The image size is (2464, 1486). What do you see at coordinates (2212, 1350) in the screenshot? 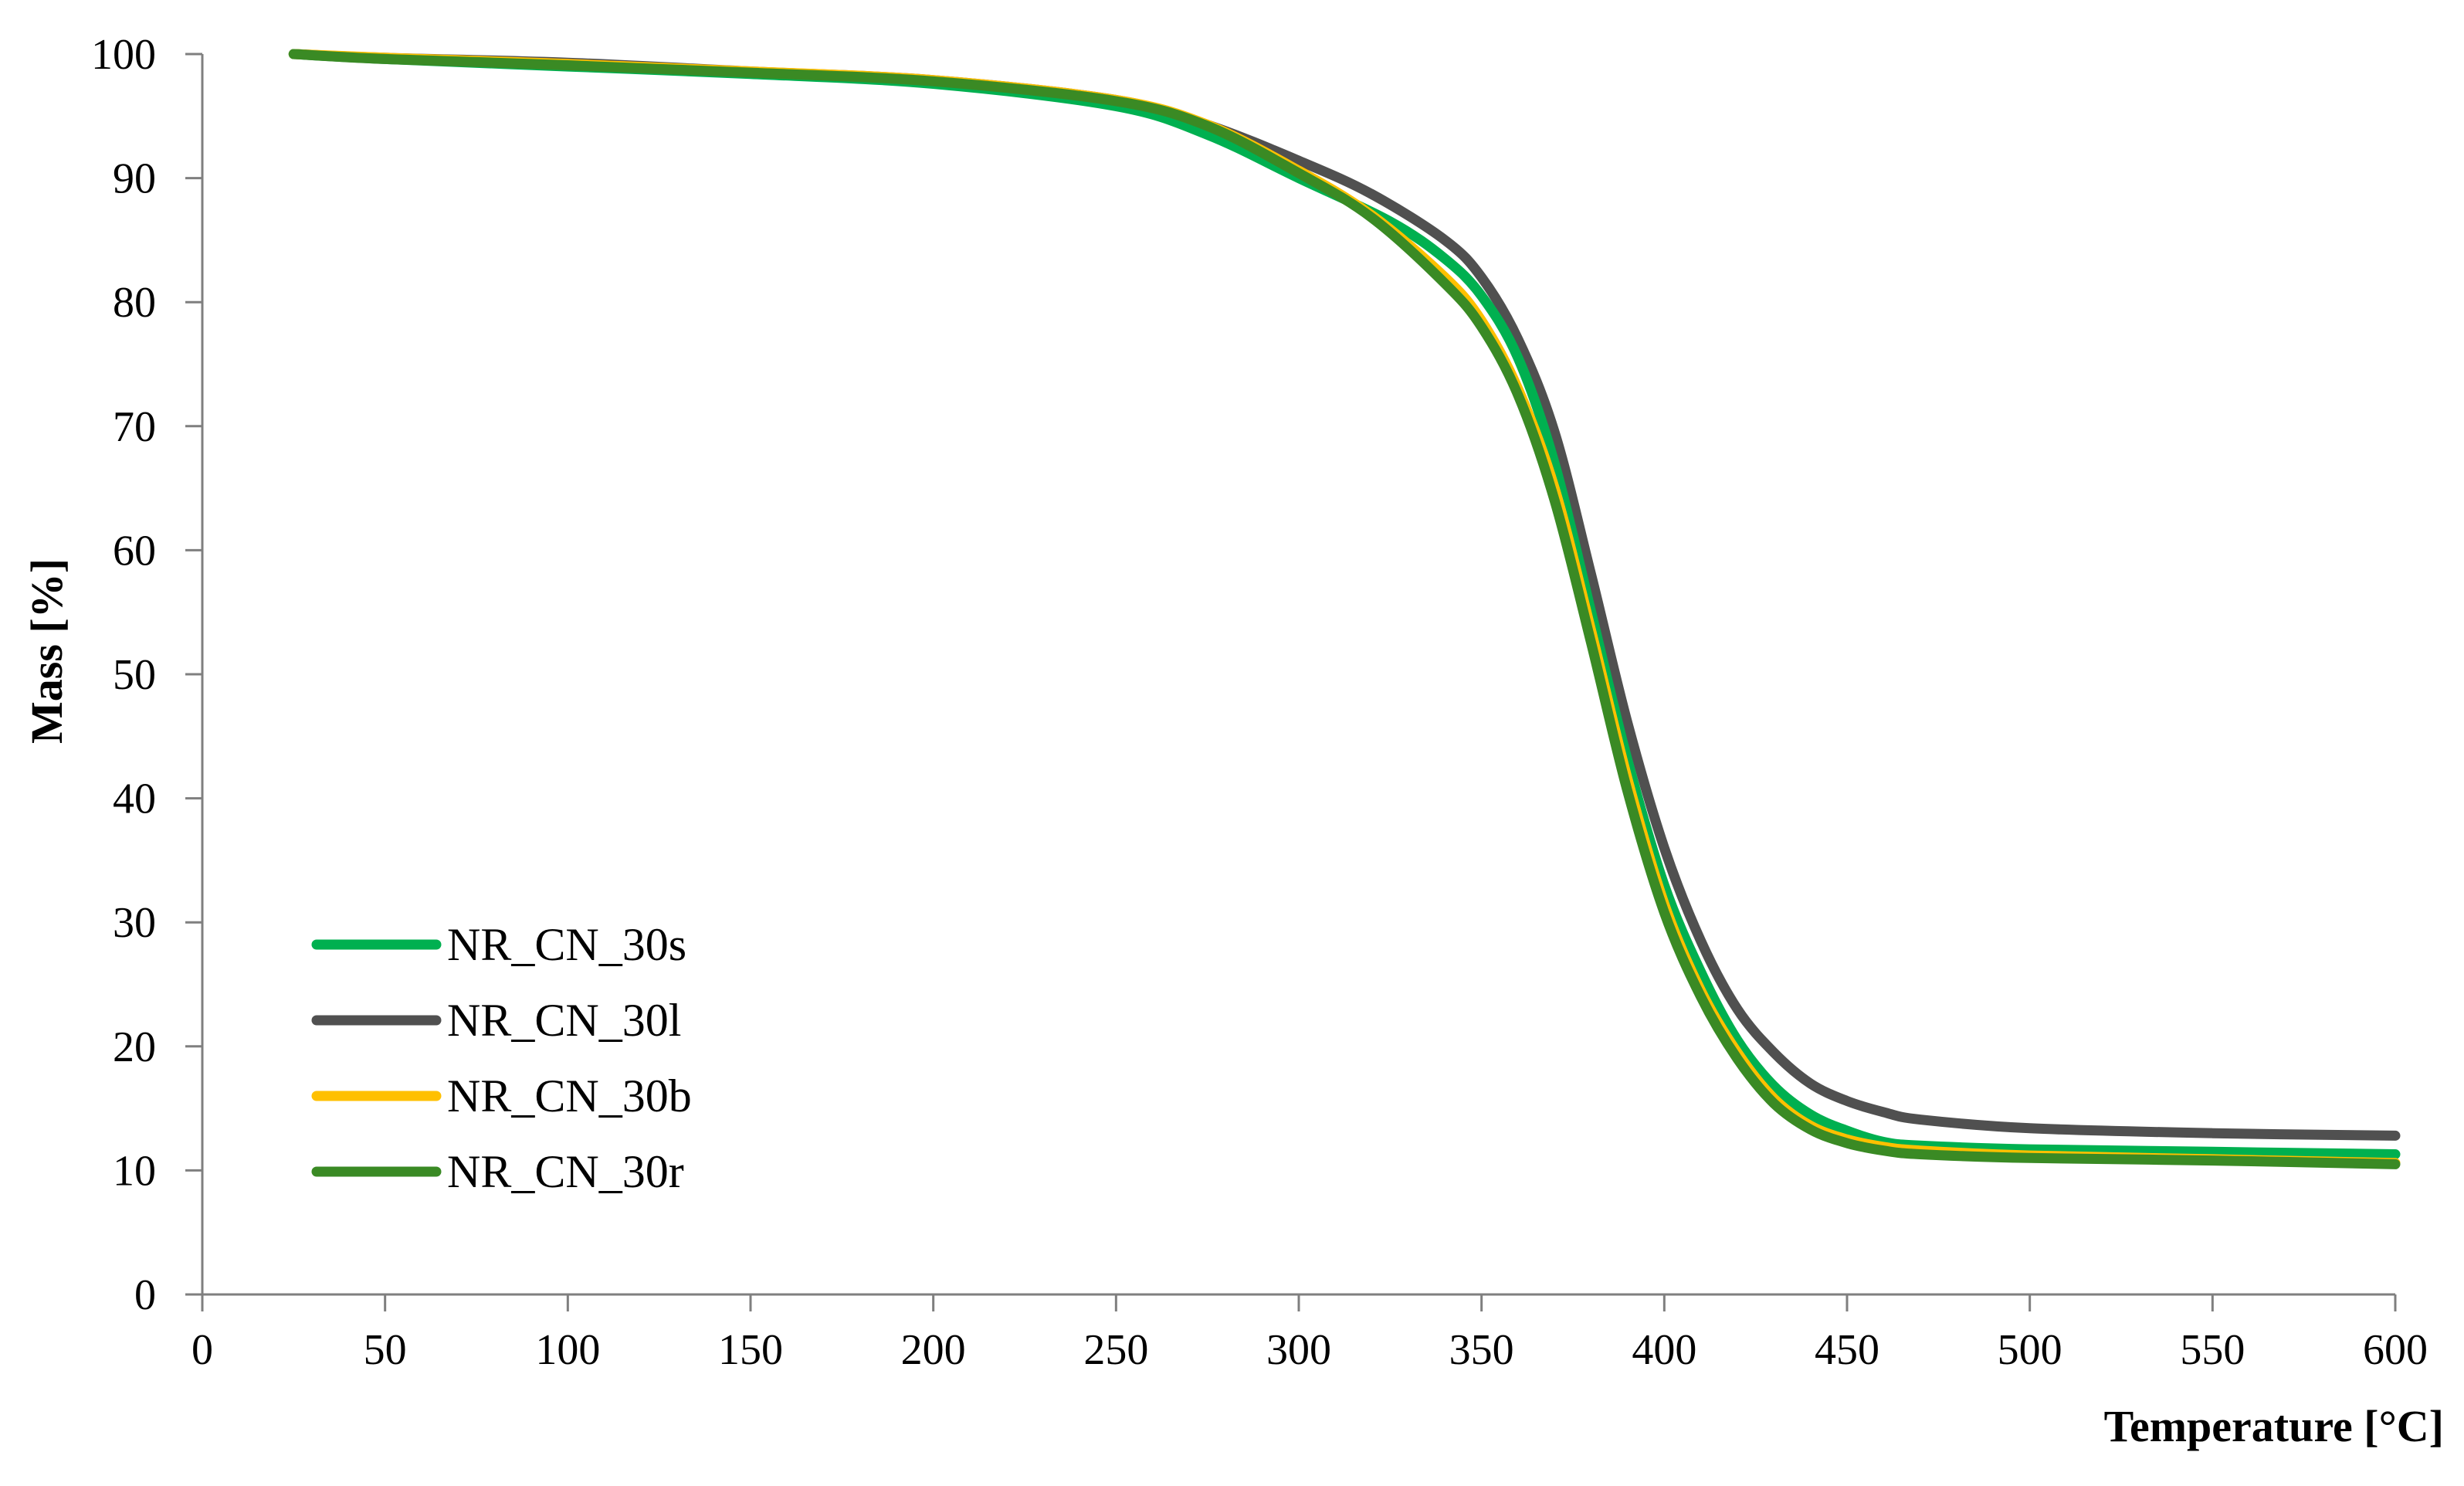
I see `x-tick-label: 550` at bounding box center [2212, 1350].